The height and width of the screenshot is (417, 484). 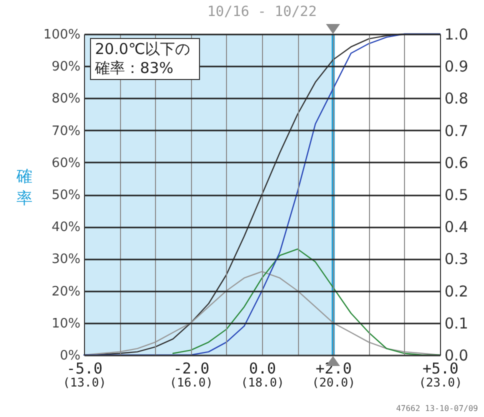 I want to click on x2-tick-label: (13.0), so click(x=84, y=383).